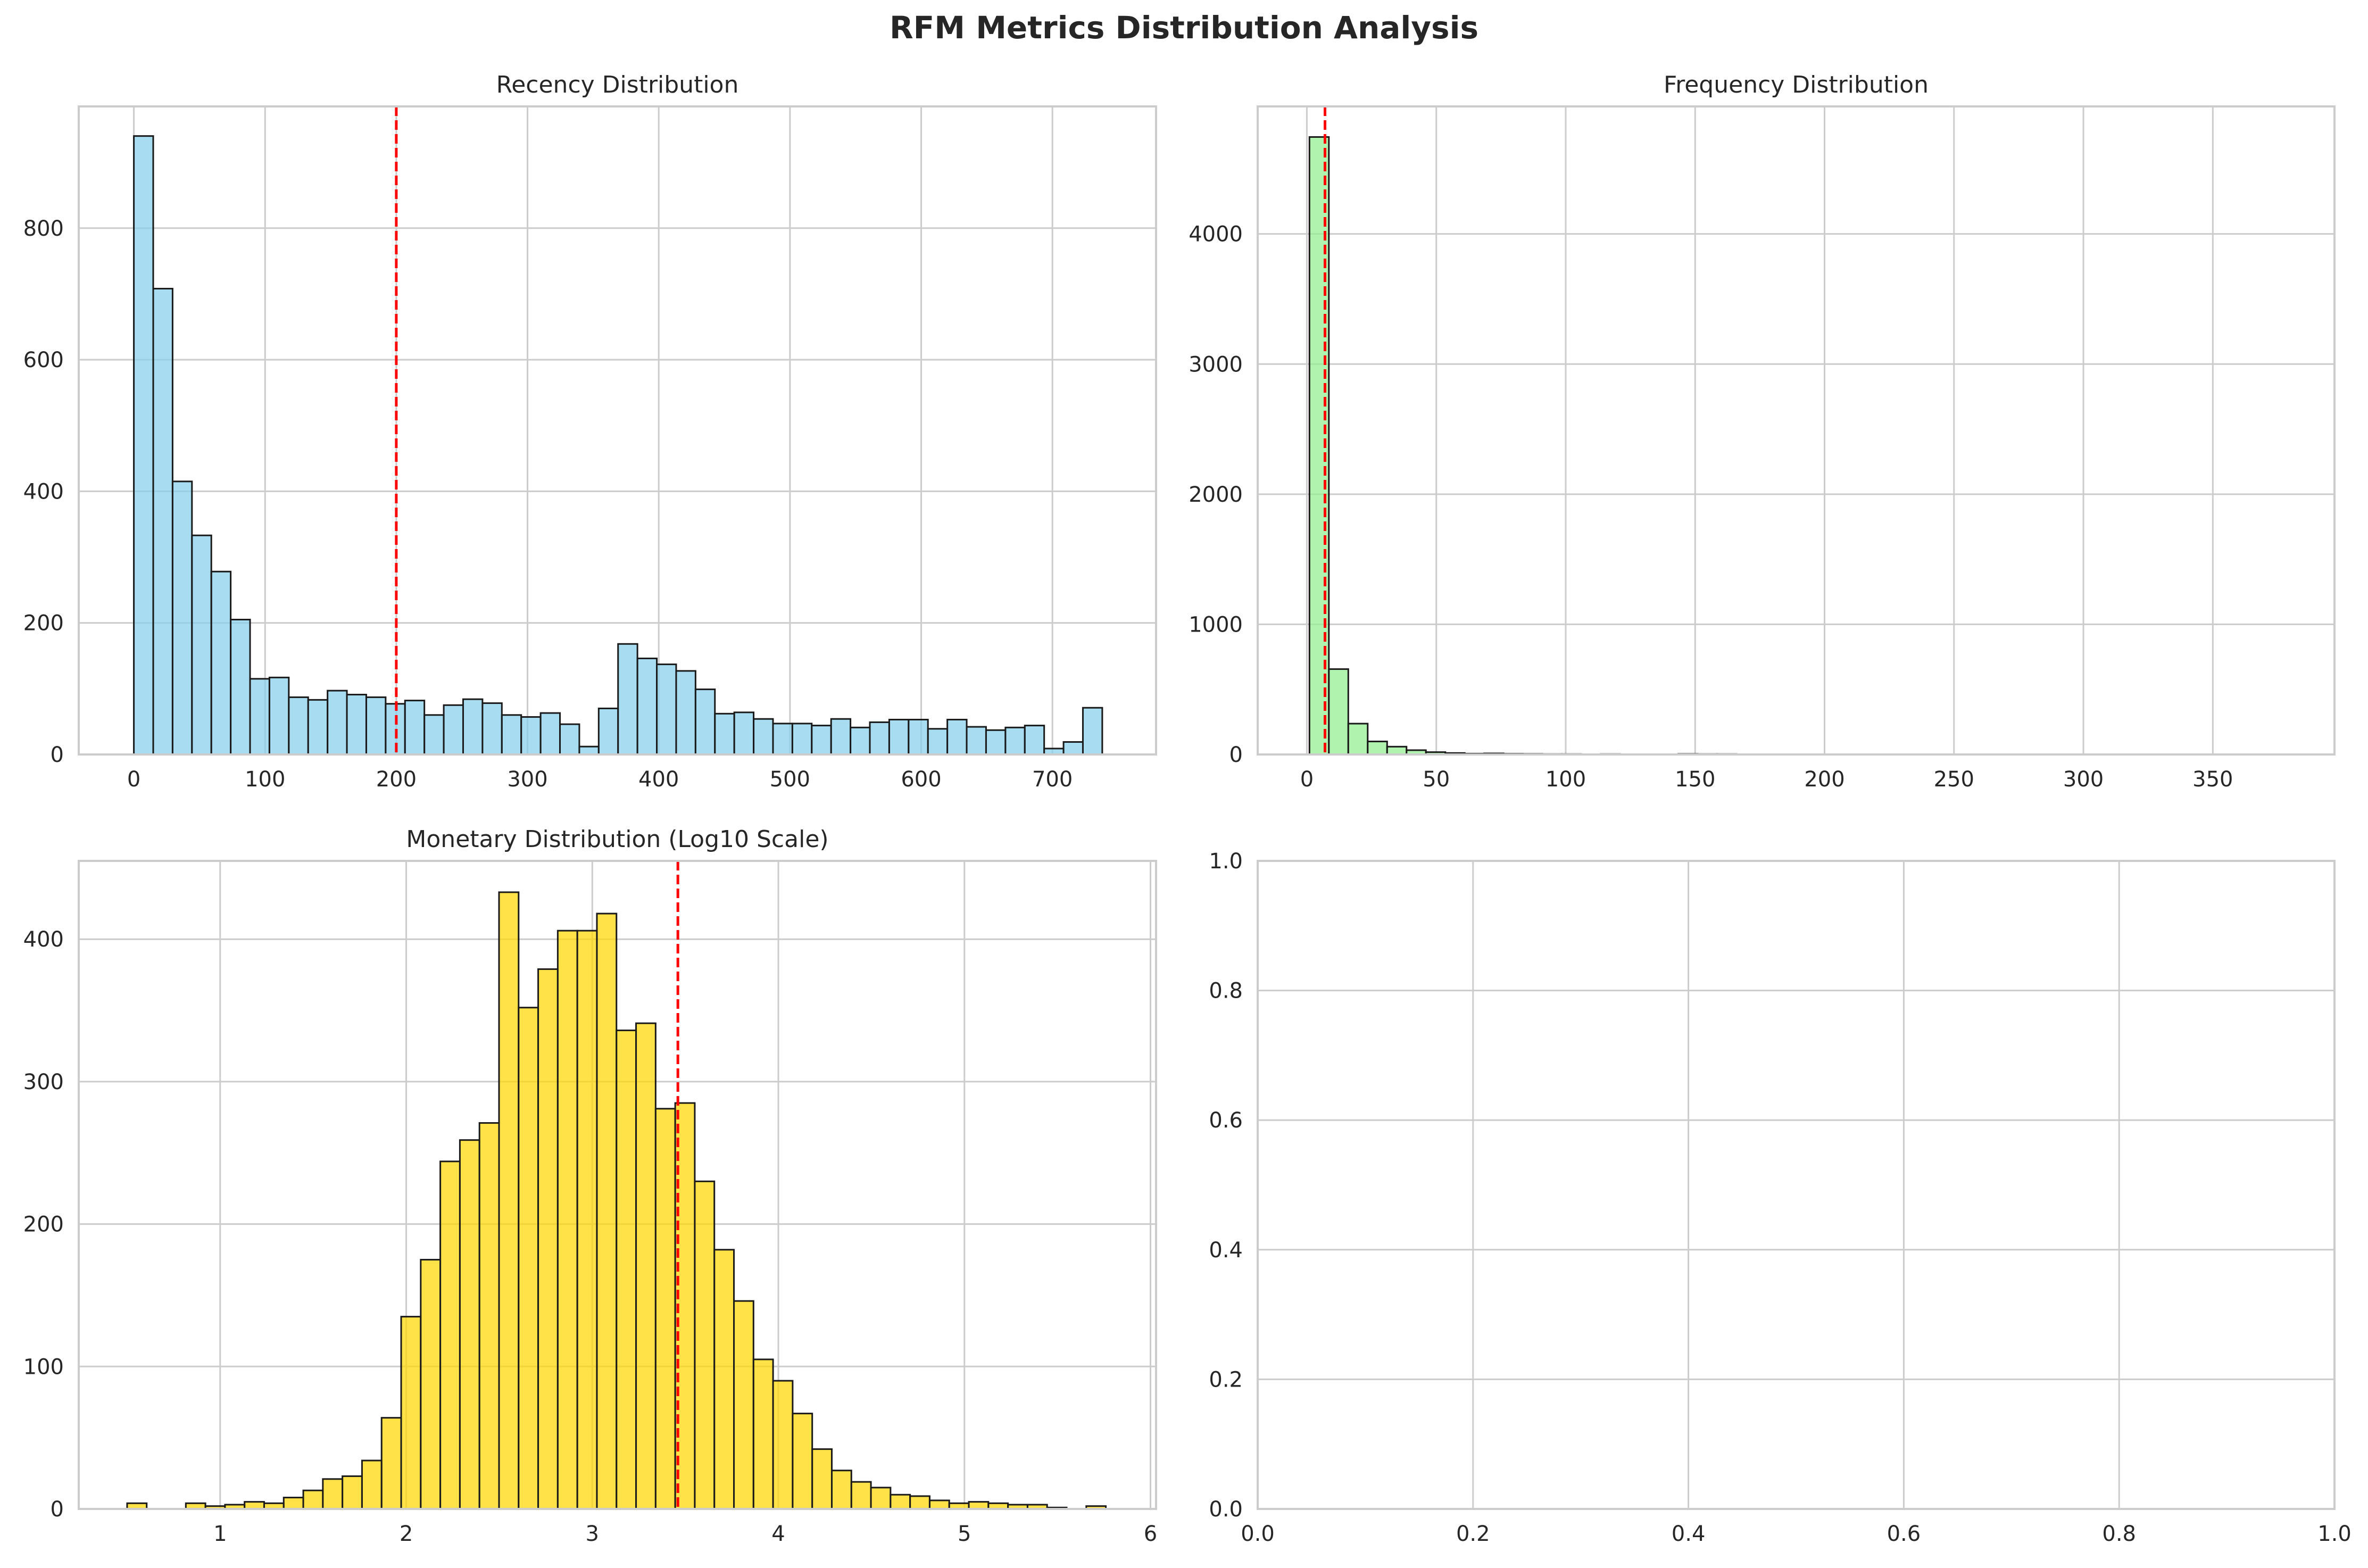 Image resolution: width=2368 pixels, height=1568 pixels. Describe the element at coordinates (1226, 1509) in the screenshot. I see `y-tick-label: 0.0` at that location.